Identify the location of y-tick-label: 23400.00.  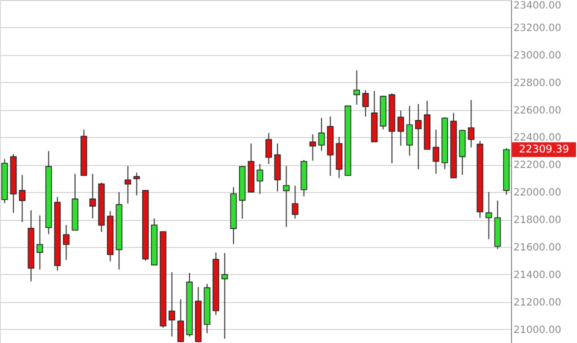
(538, 6).